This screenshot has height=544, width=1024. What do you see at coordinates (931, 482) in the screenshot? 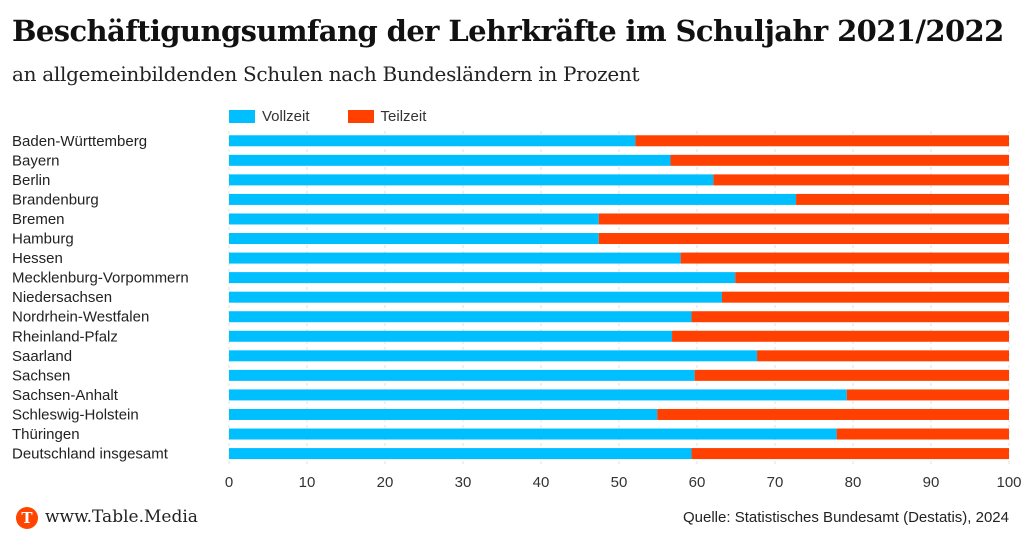
I see `x-tick-label: 90` at bounding box center [931, 482].